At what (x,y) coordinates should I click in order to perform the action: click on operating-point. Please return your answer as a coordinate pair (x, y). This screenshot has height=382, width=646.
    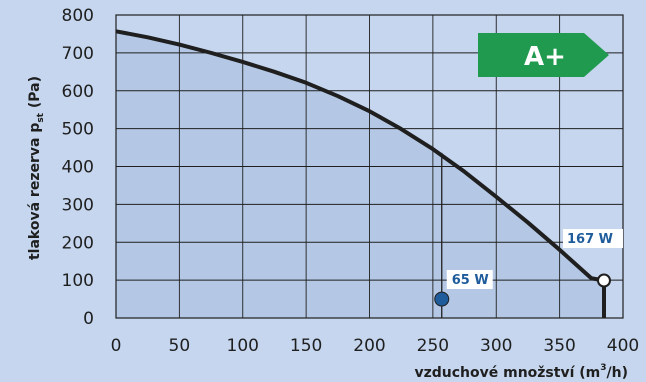
    Looking at the image, I should click on (442, 299).